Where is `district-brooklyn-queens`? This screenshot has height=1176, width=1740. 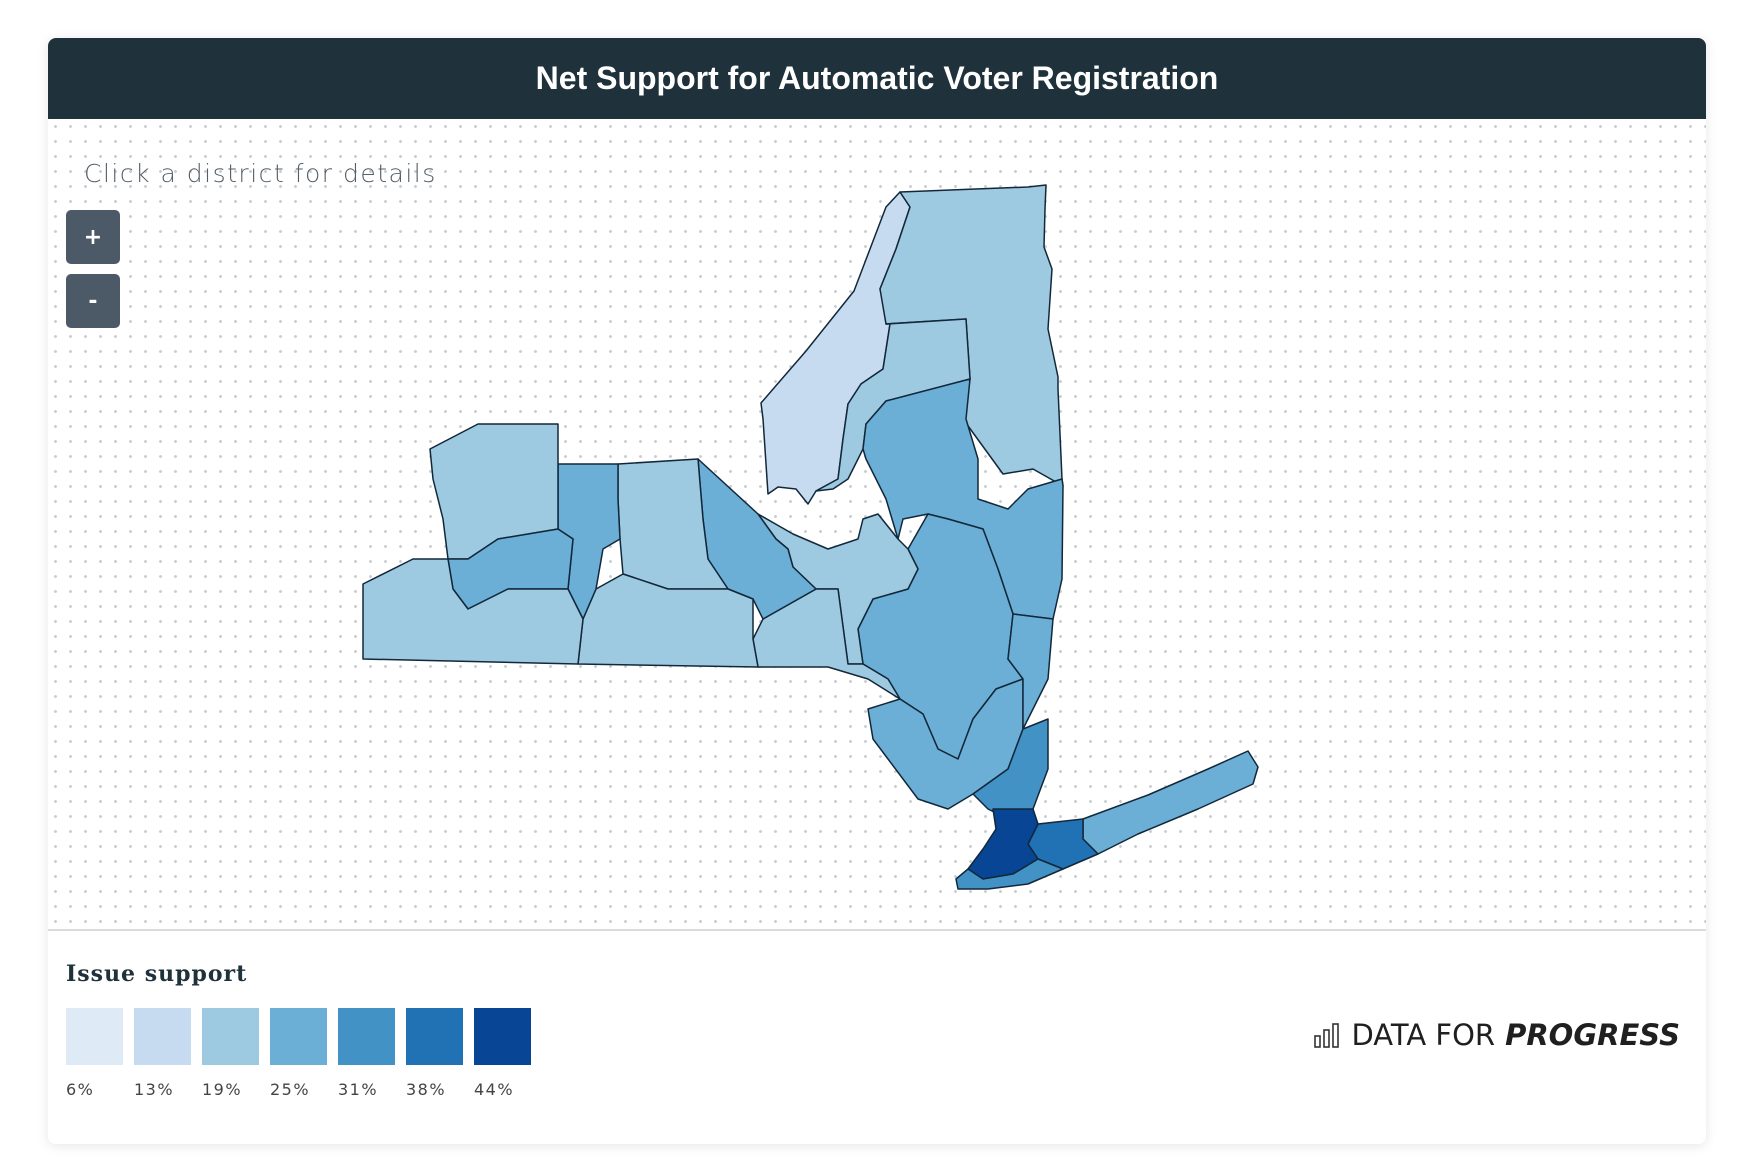
district-brooklyn-queens is located at coordinates (1009, 874).